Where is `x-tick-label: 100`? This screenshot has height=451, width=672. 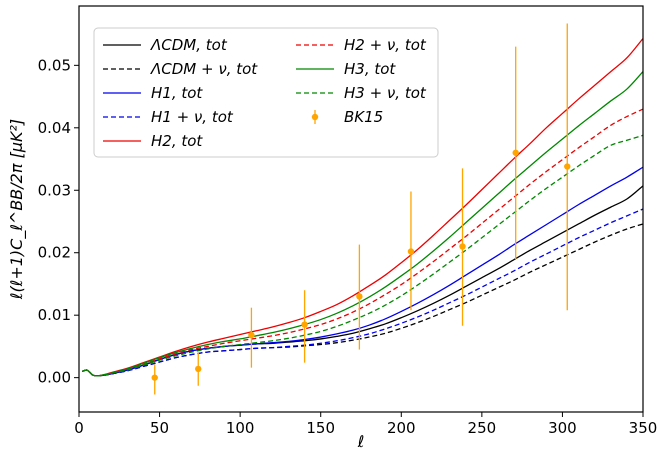
x-tick-label: 100 is located at coordinates (240, 428).